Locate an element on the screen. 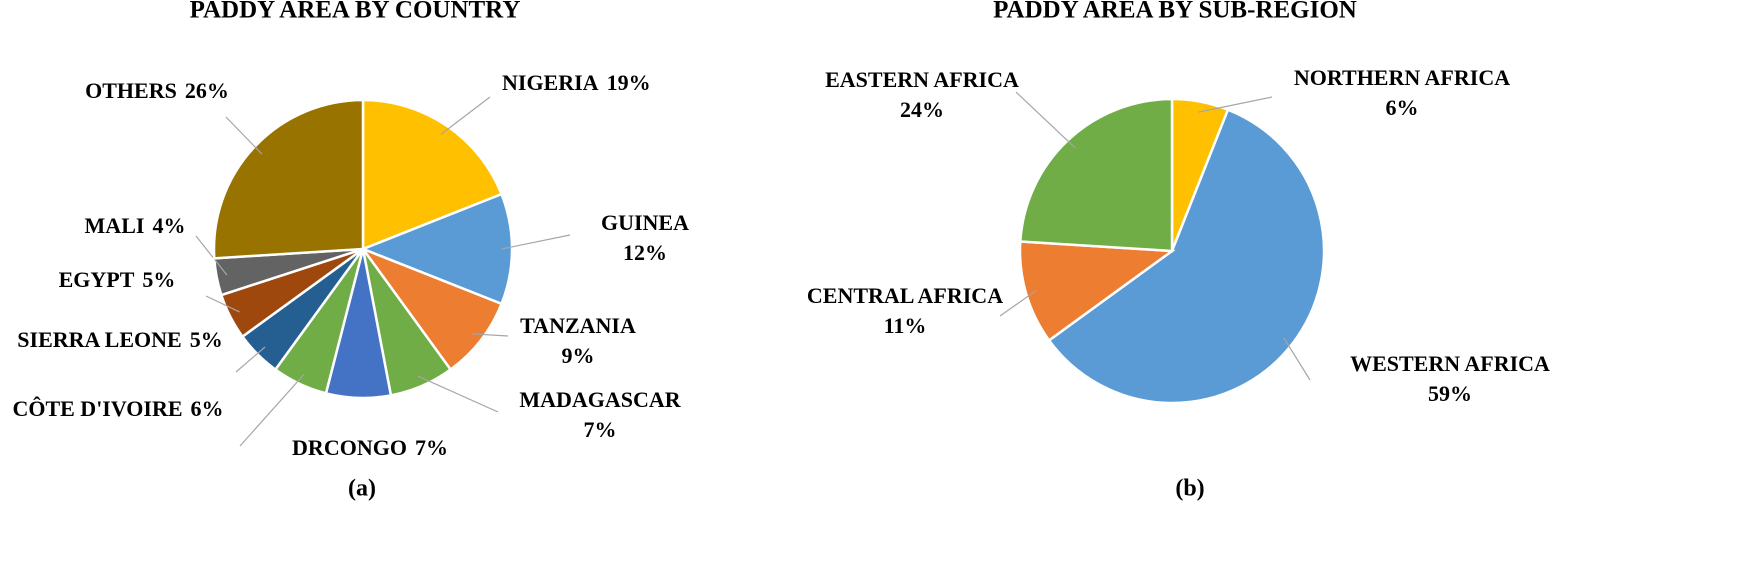 This screenshot has width=1764, height=565. value-label: 19% is located at coordinates (629, 82).